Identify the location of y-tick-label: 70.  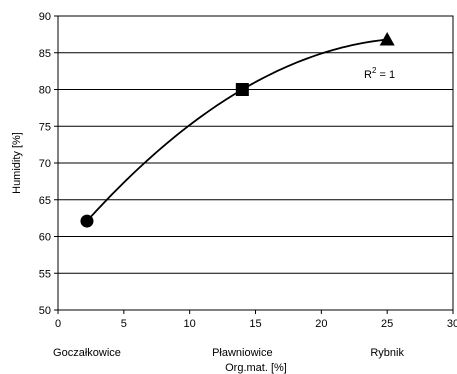
(45, 164).